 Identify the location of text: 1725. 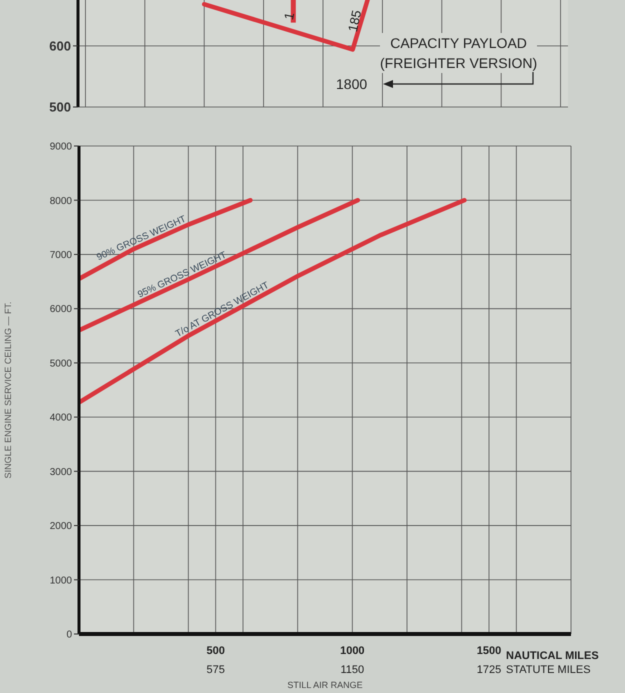
(489, 670).